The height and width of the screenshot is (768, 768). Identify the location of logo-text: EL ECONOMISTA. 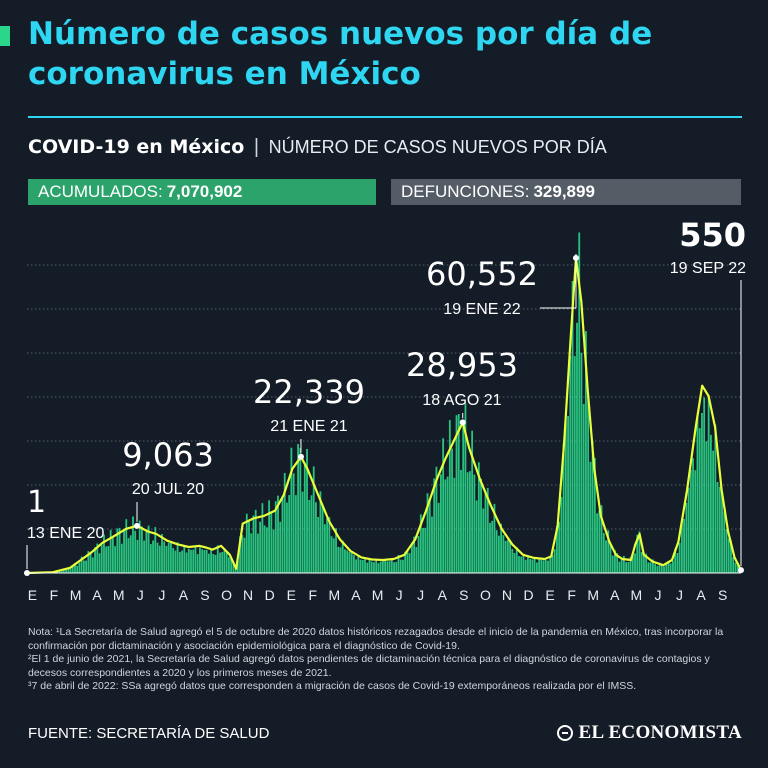
(660, 732).